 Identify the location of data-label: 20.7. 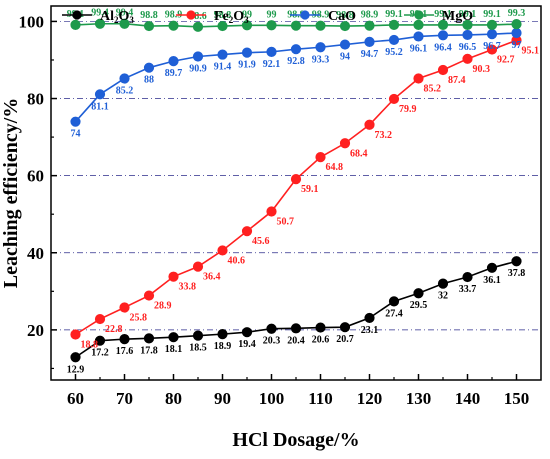
(345, 339).